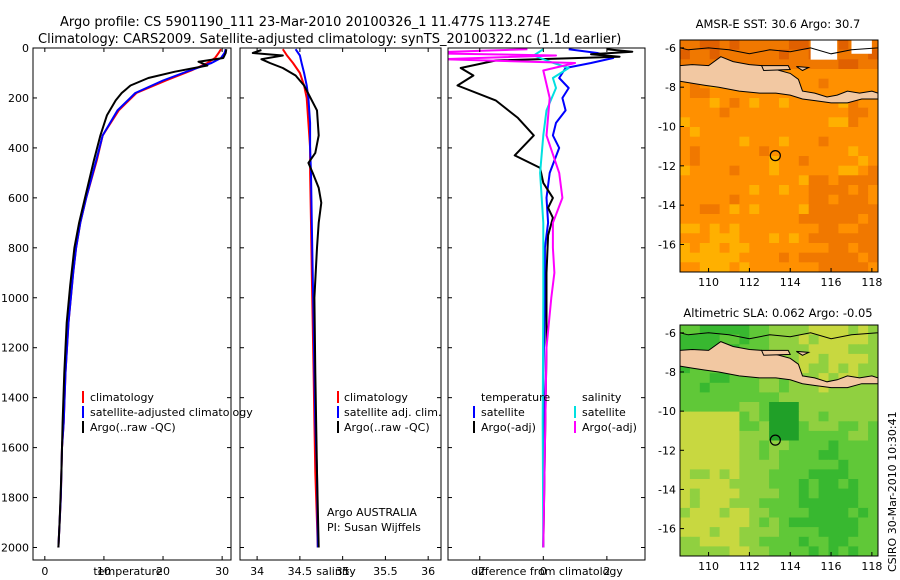 The height and width of the screenshot is (580, 900). Describe the element at coordinates (667, 127) in the screenshot. I see `y-tick-label: -10` at that location.